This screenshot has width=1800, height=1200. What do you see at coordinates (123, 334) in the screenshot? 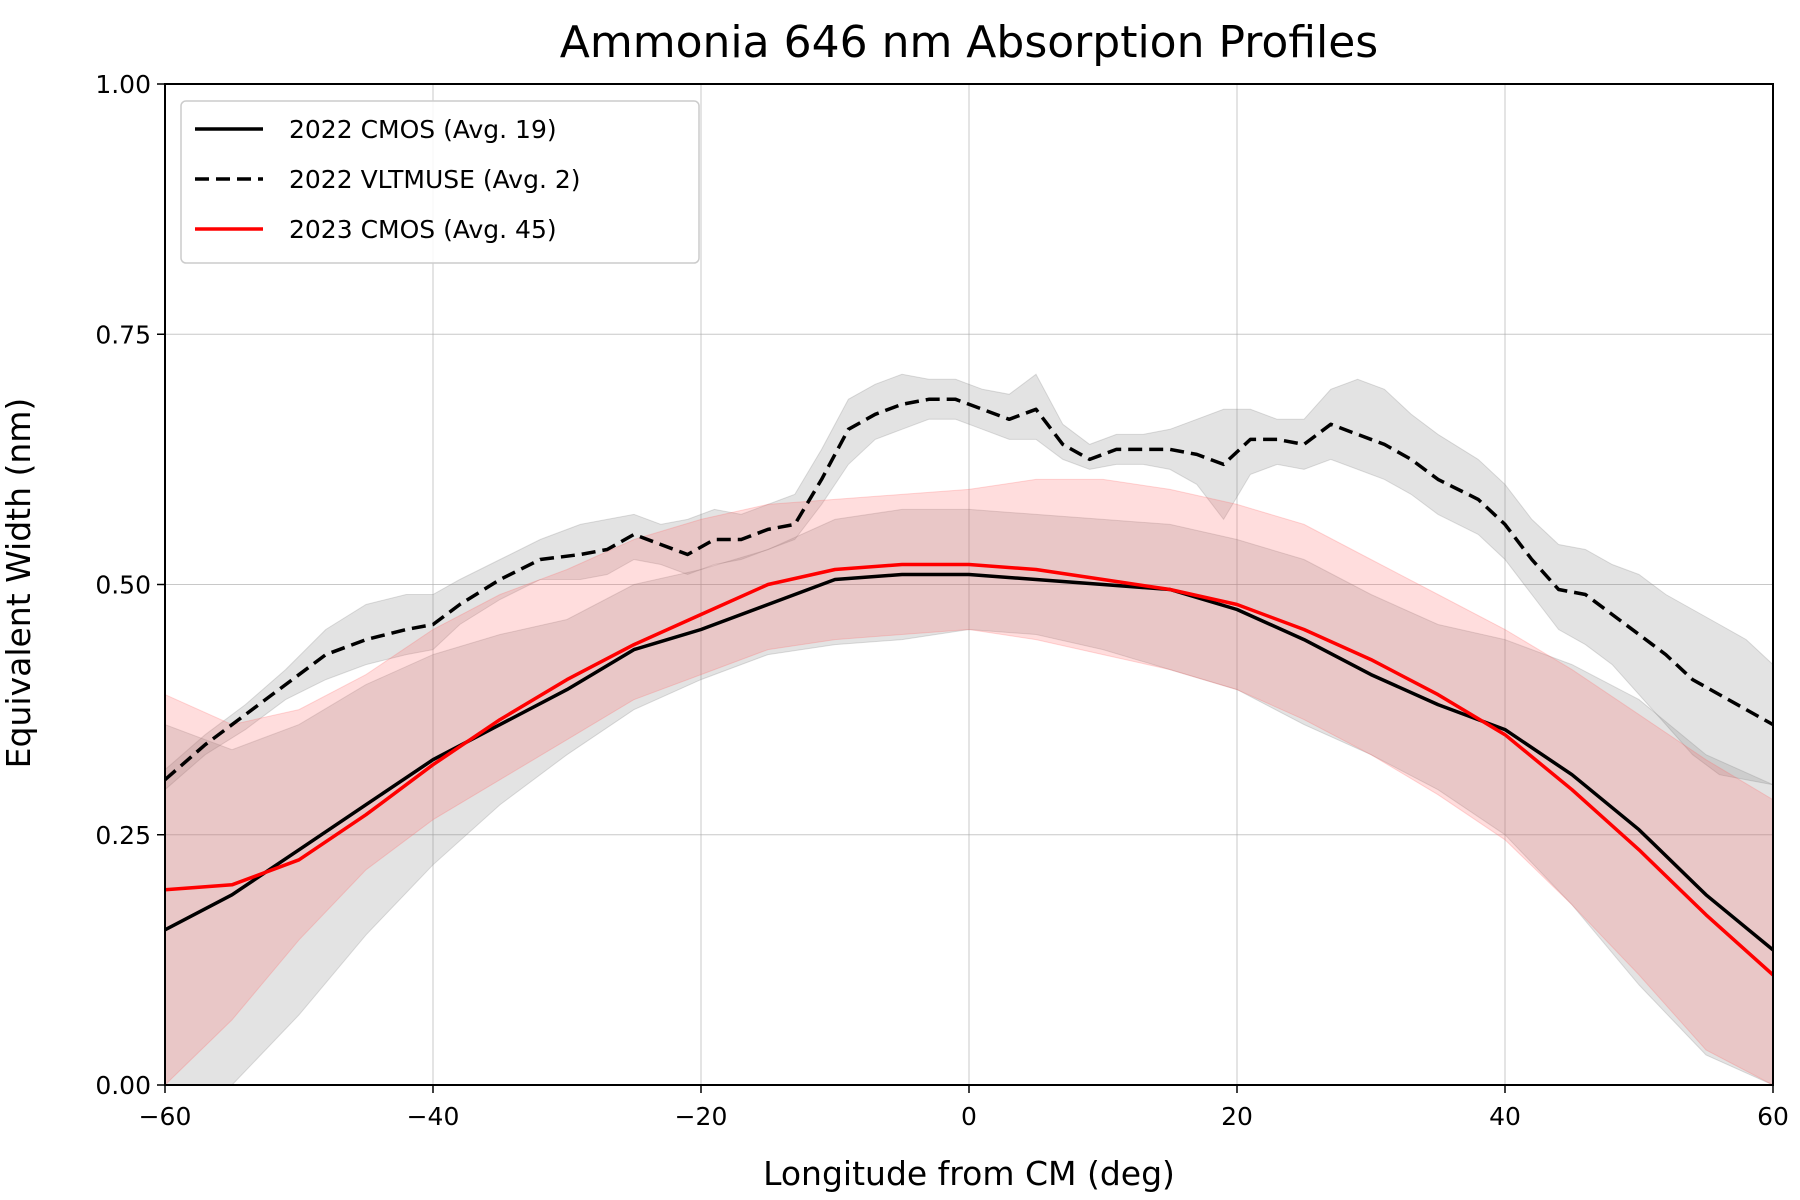
I see `y-tick-label: 0.75` at bounding box center [123, 334].